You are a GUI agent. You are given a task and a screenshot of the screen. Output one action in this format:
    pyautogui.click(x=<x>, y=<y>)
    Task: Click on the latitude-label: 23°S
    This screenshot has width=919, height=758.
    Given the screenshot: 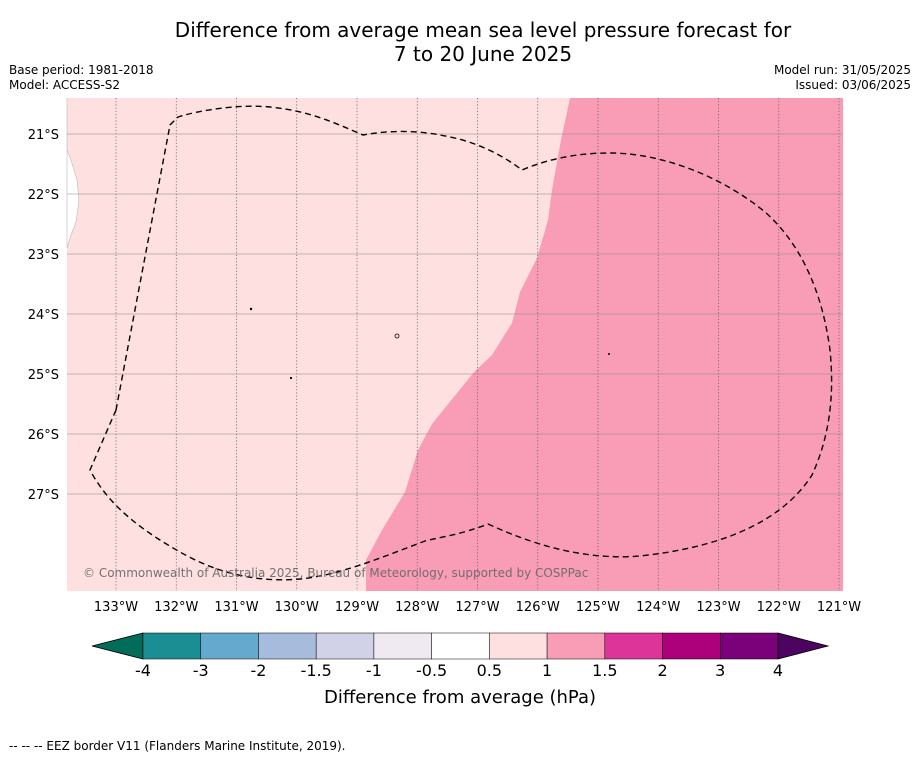 What is the action you would take?
    pyautogui.click(x=43, y=255)
    